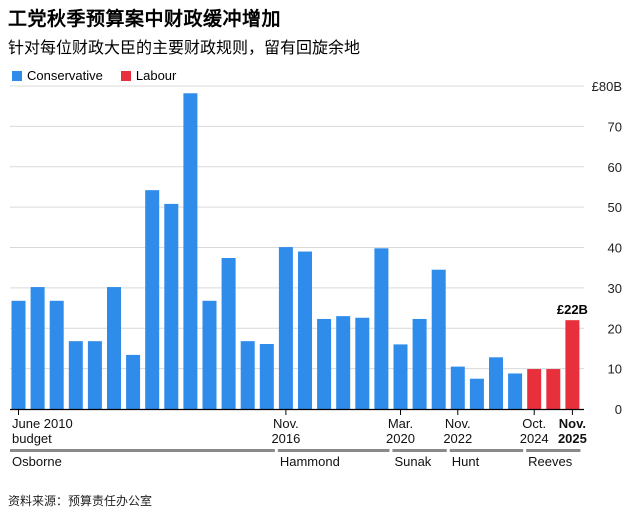 This screenshot has height=517, width=636. Describe the element at coordinates (17, 75) in the screenshot. I see `legend-swatch-conservative` at that location.